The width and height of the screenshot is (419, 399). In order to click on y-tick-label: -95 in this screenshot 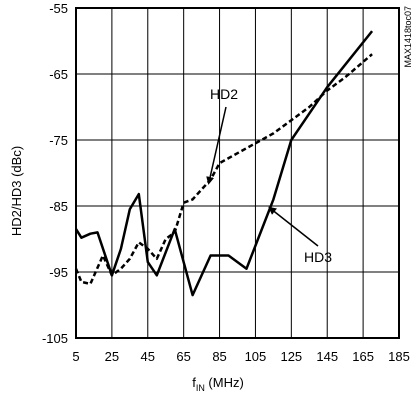, I will do `click(58, 272)`.